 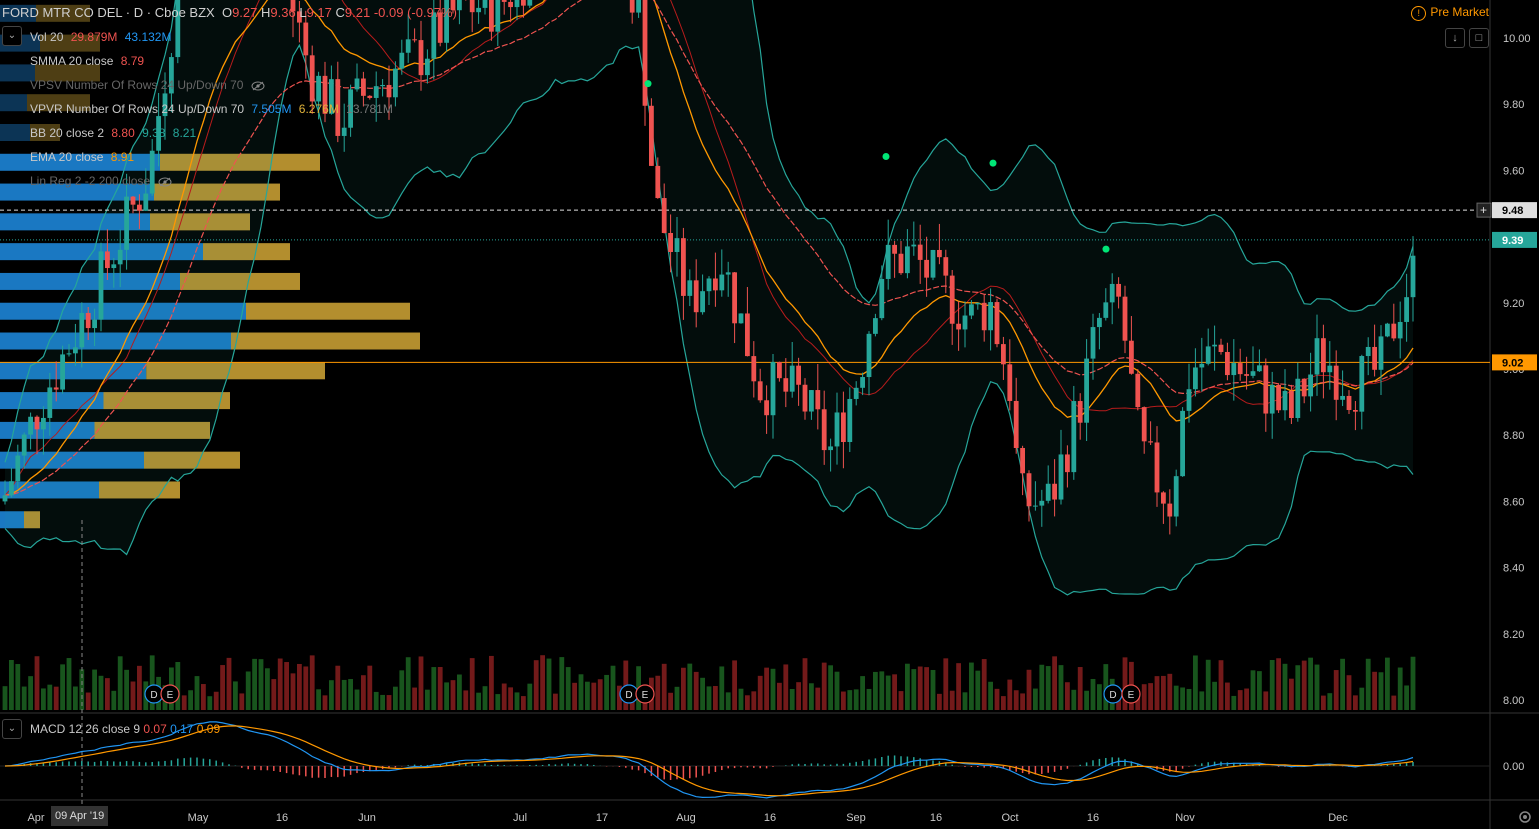 I want to click on collapse-legend-button: ⌄, so click(x=12, y=36).